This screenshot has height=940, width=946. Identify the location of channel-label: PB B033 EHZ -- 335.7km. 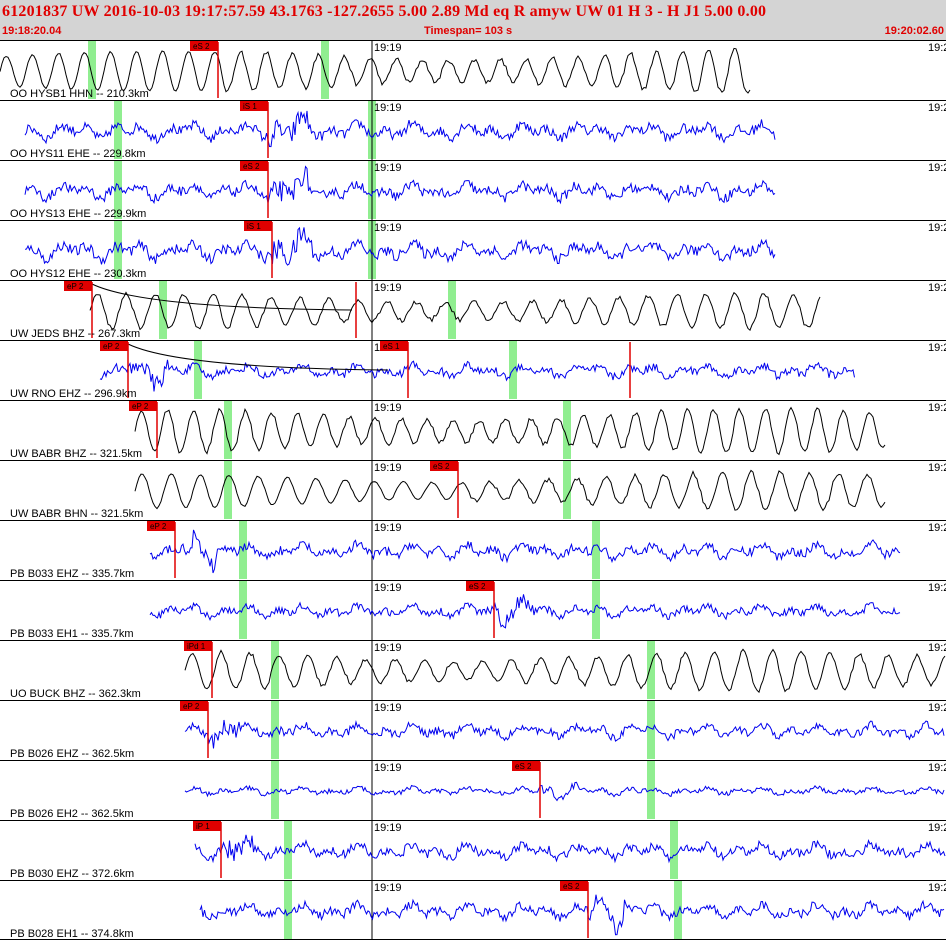
(72, 574).